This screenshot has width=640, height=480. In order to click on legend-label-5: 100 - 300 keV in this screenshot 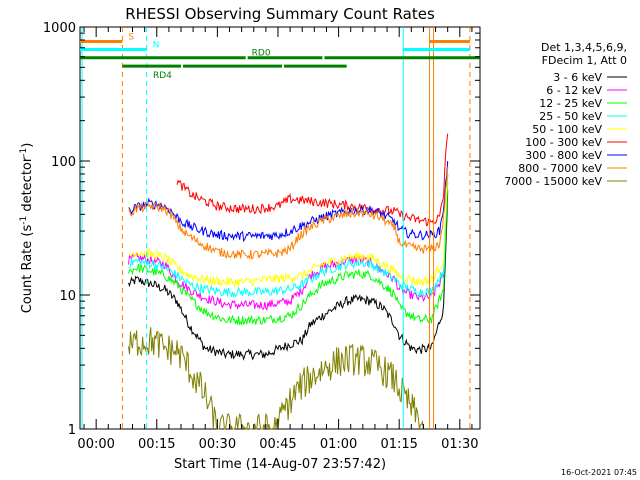, I will do `click(563, 142)`.